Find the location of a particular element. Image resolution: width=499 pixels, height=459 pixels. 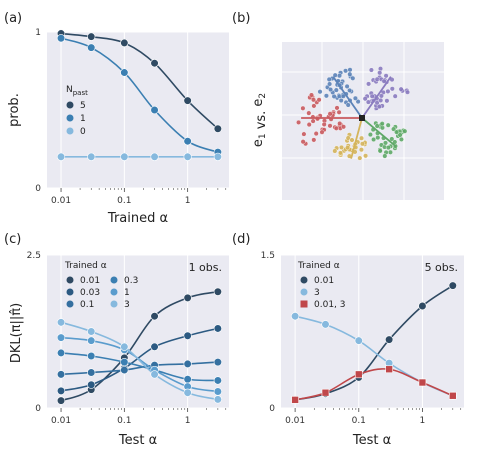

legend-c-label-0.03: 0.03 is located at coordinates (90, 293).